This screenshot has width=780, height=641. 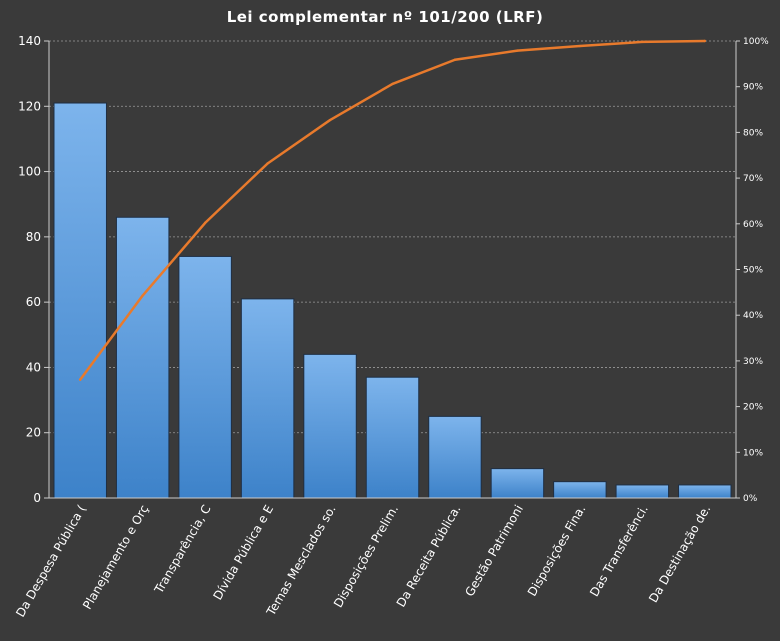 What do you see at coordinates (243, 553) in the screenshot?
I see `category-label: Dívida Pública e E` at bounding box center [243, 553].